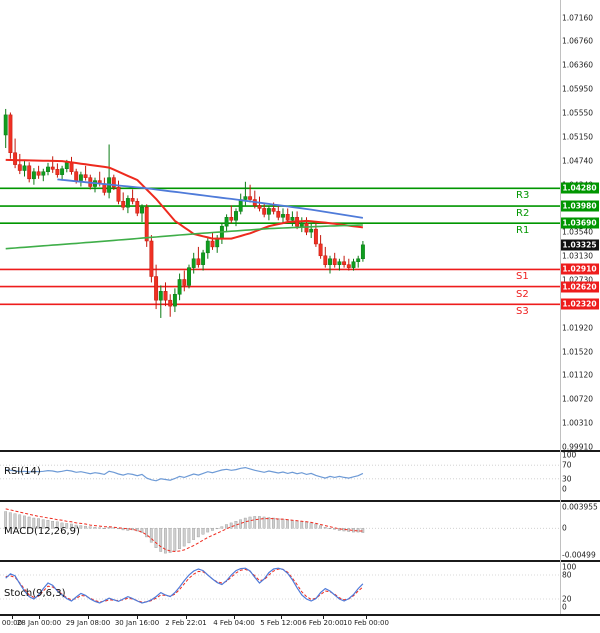 The image size is (600, 633). What do you see at coordinates (234, 623) in the screenshot?
I see `time-tick-label: 4 Feb 04:00` at bounding box center [234, 623].